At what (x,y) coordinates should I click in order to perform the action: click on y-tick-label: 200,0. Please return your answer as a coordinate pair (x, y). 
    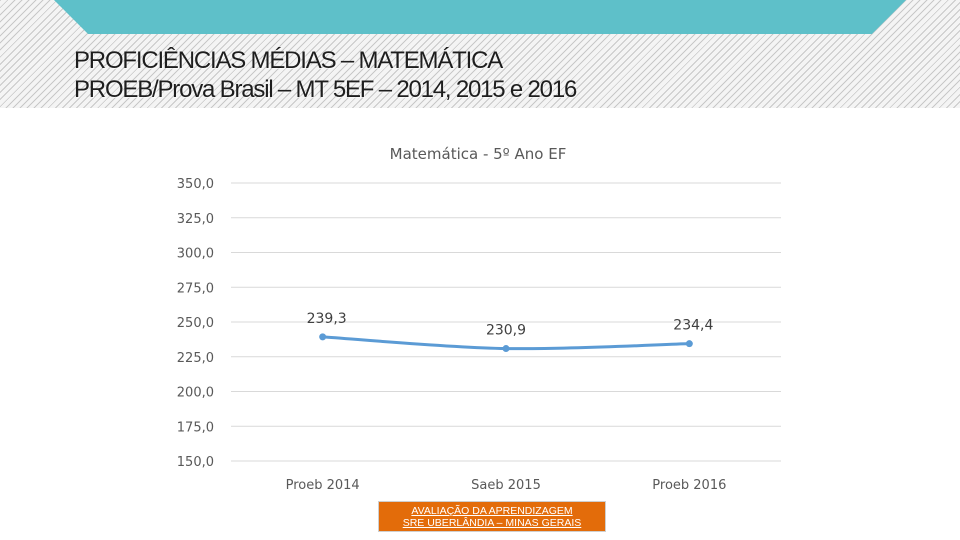
    Looking at the image, I should click on (195, 393).